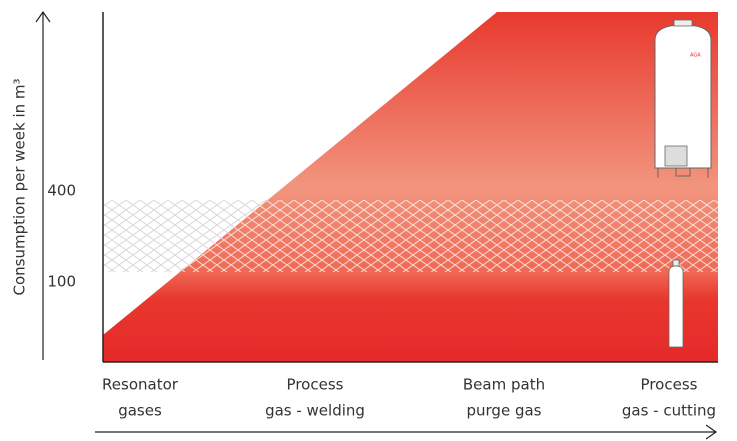 This screenshot has height=441, width=737. I want to click on cylinder-logo: AGA, so click(695, 56).